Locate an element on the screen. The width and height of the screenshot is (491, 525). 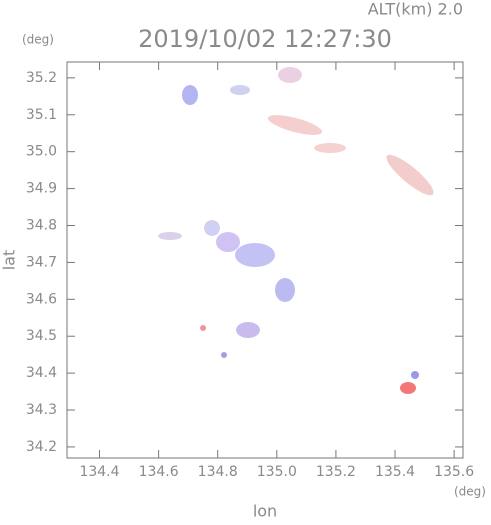
y-tick-label: 34.2 is located at coordinates (41, 447).